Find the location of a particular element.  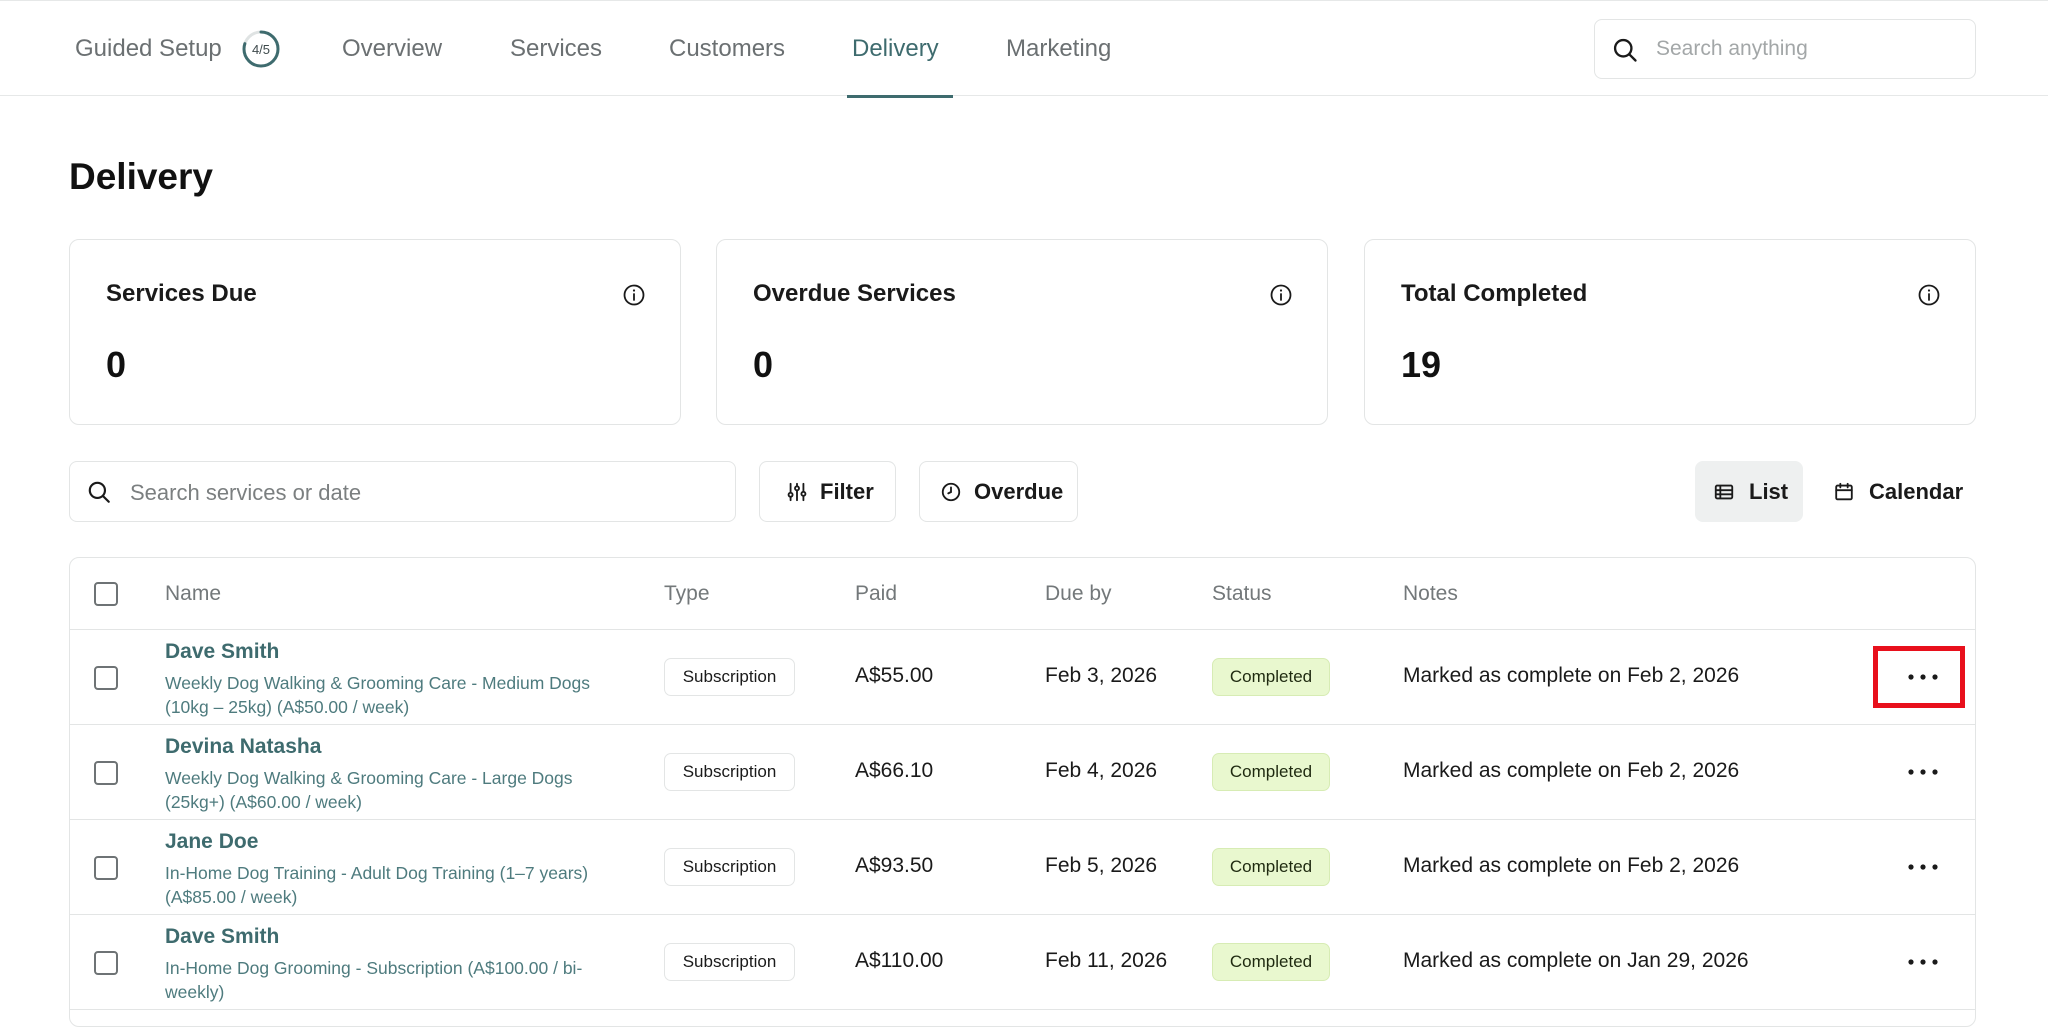

table-header: Name Type Paid Due by Status Notes is located at coordinates (1022, 594).